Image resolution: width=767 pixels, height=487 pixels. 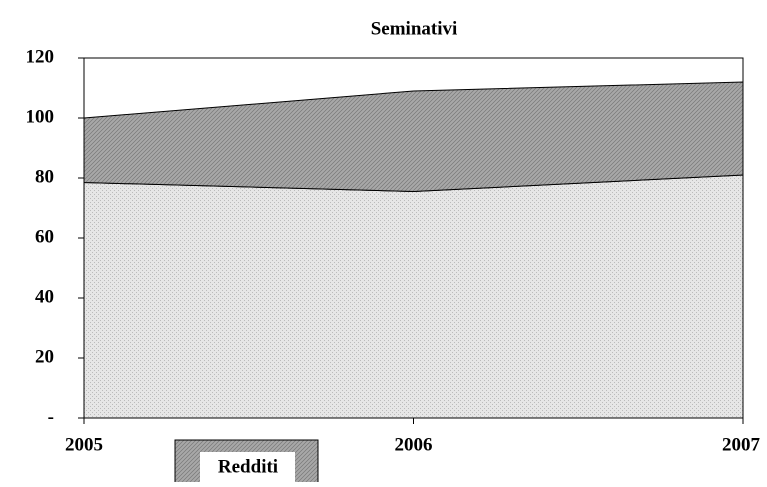 What do you see at coordinates (51, 416) in the screenshot?
I see `y-tick-label: -` at bounding box center [51, 416].